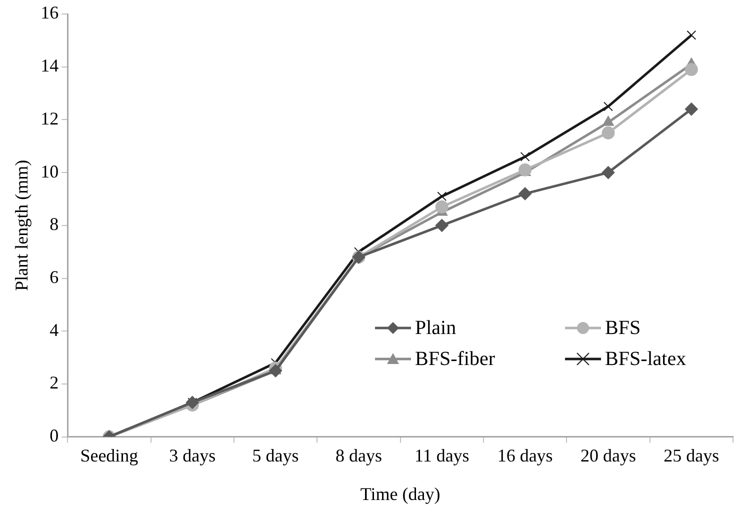  I want to click on legend-label: BFS-fiber, so click(455, 359).